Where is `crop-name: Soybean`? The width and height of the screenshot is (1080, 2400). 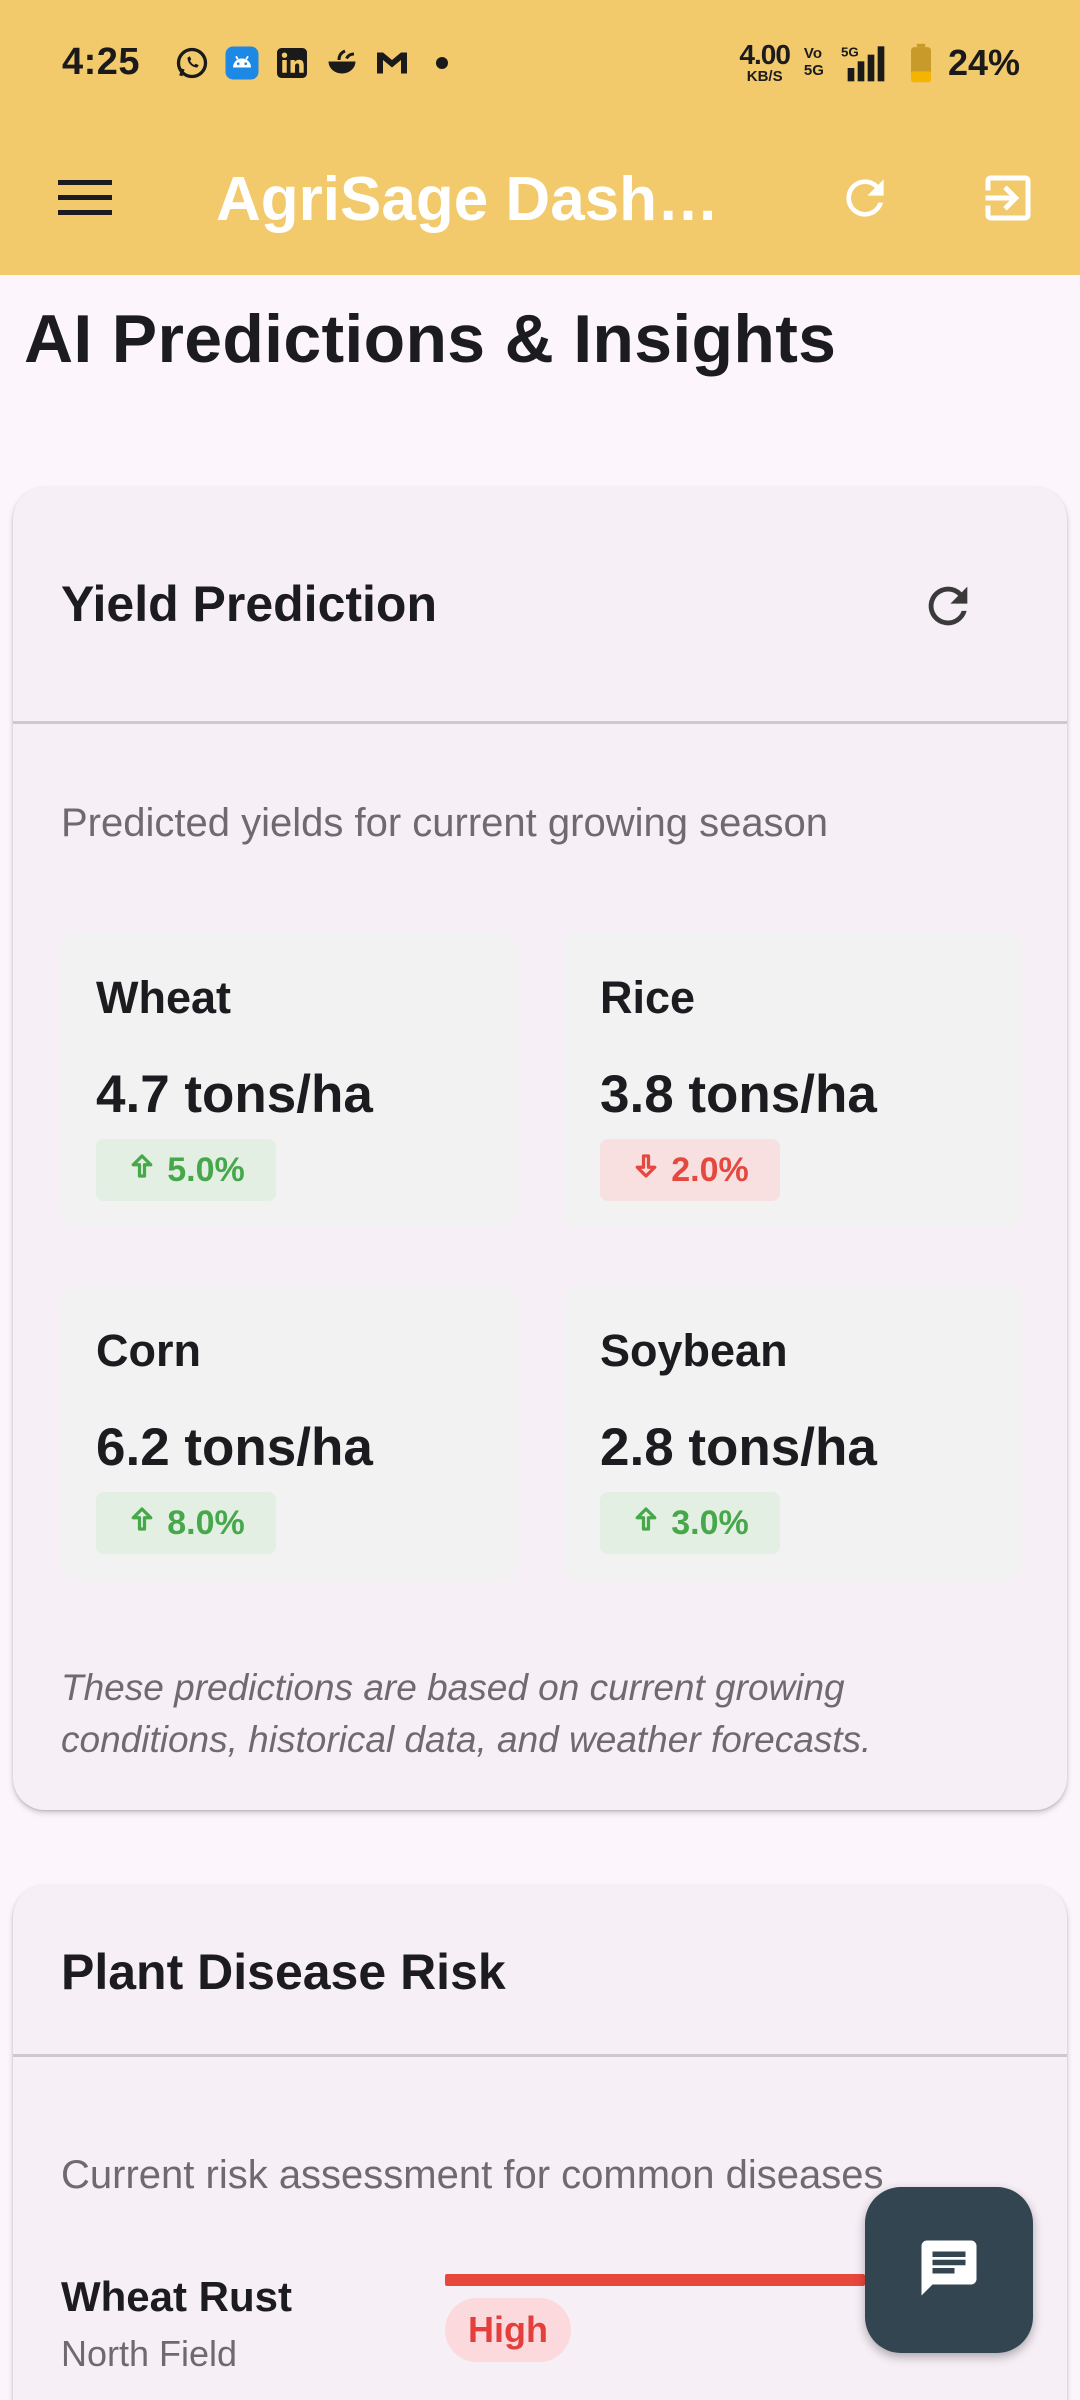
crop-name: Soybean is located at coordinates (694, 1350).